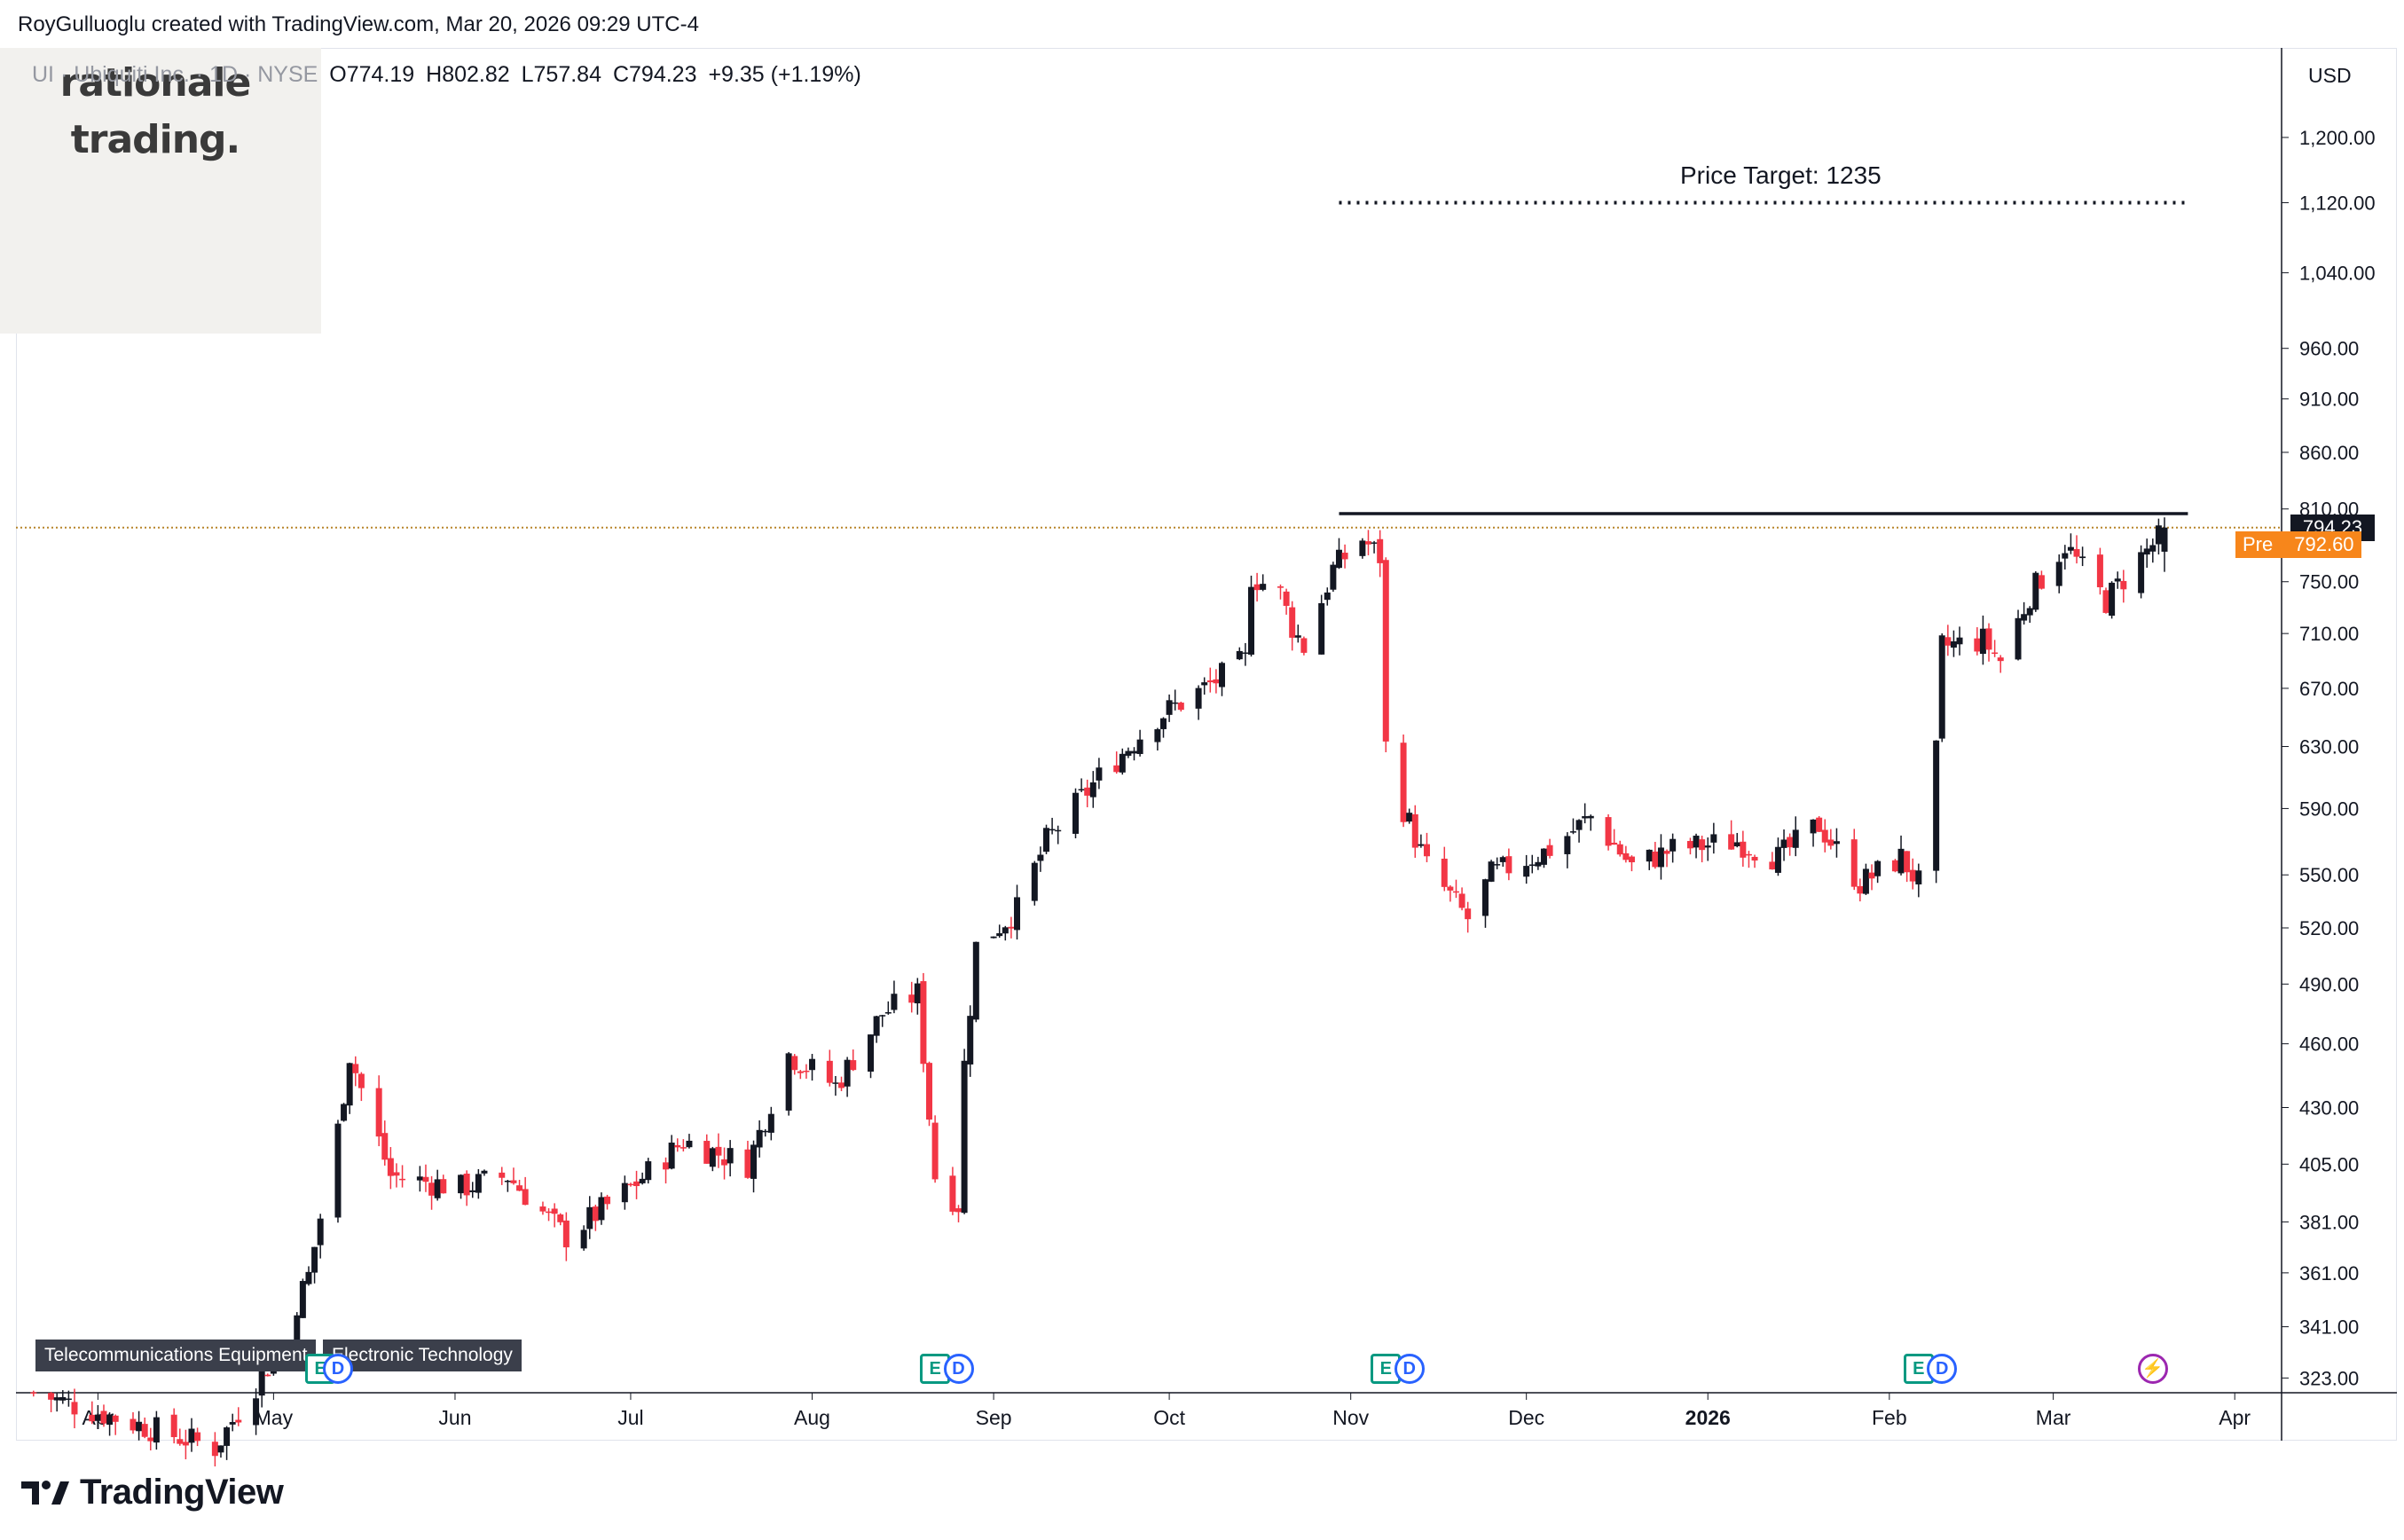 This screenshot has width=2404, height=1540. What do you see at coordinates (468, 74) in the screenshot?
I see `legend-high: H802.82` at bounding box center [468, 74].